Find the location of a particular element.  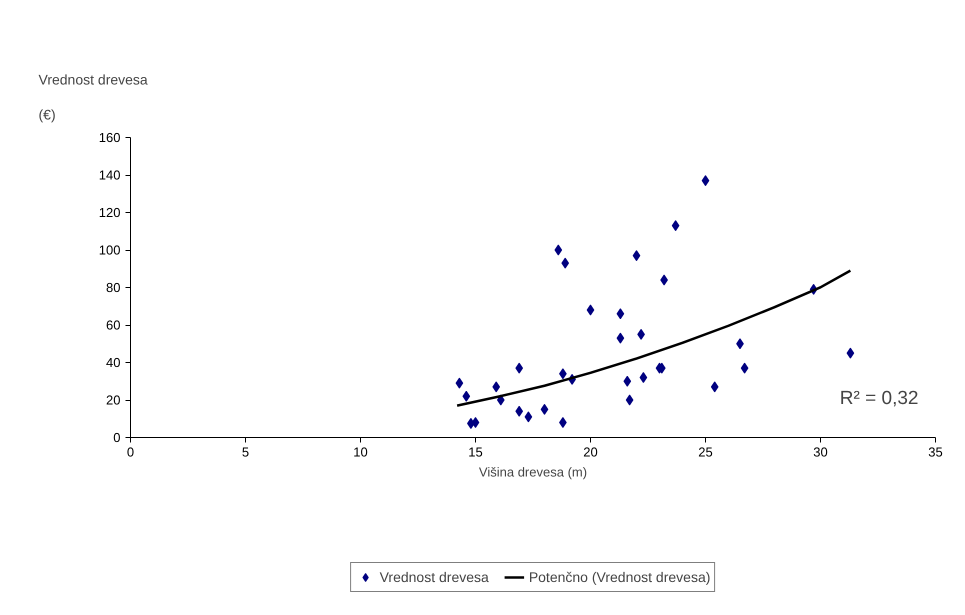

y-tick-label: 0 is located at coordinates (117, 437).